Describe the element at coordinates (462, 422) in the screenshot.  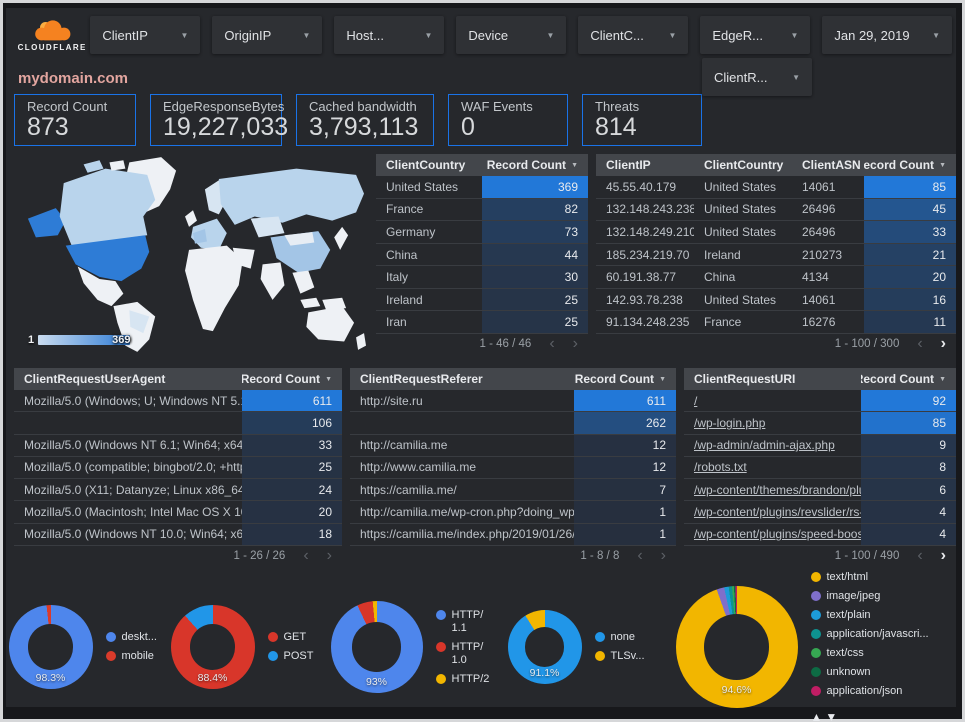
I see `table-cell` at that location.